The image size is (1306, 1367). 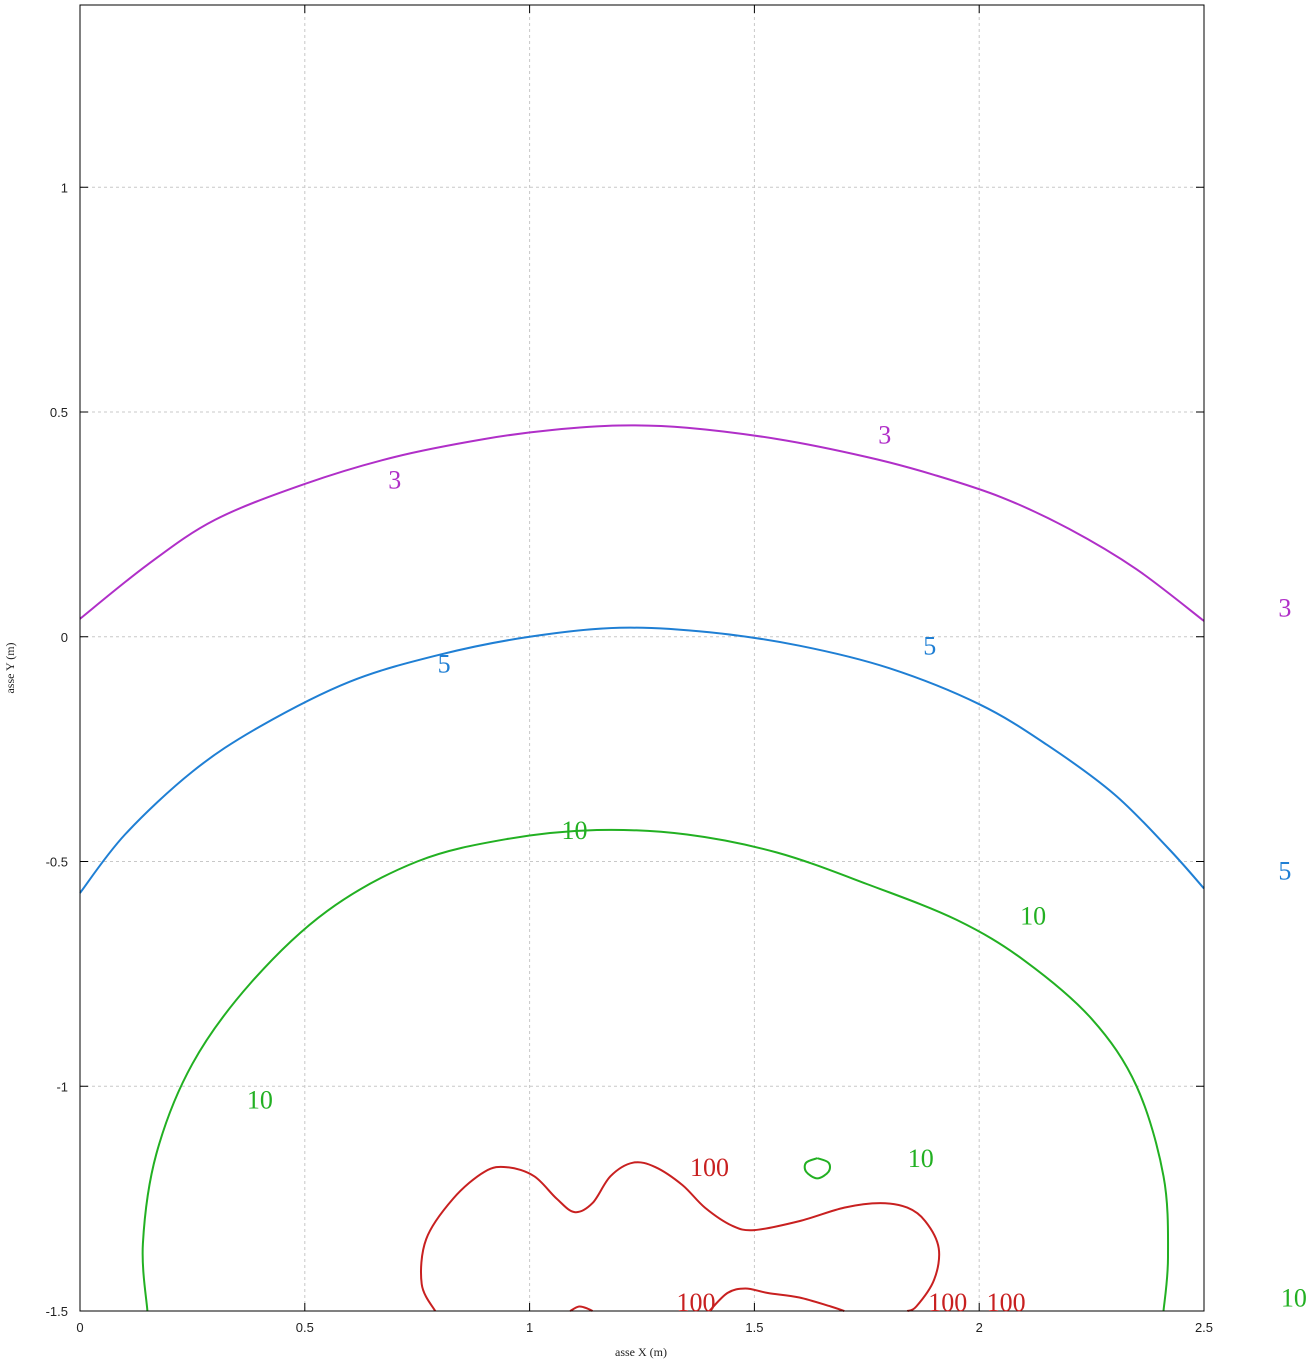 I want to click on y-tick-label: 1, so click(x=64, y=187).